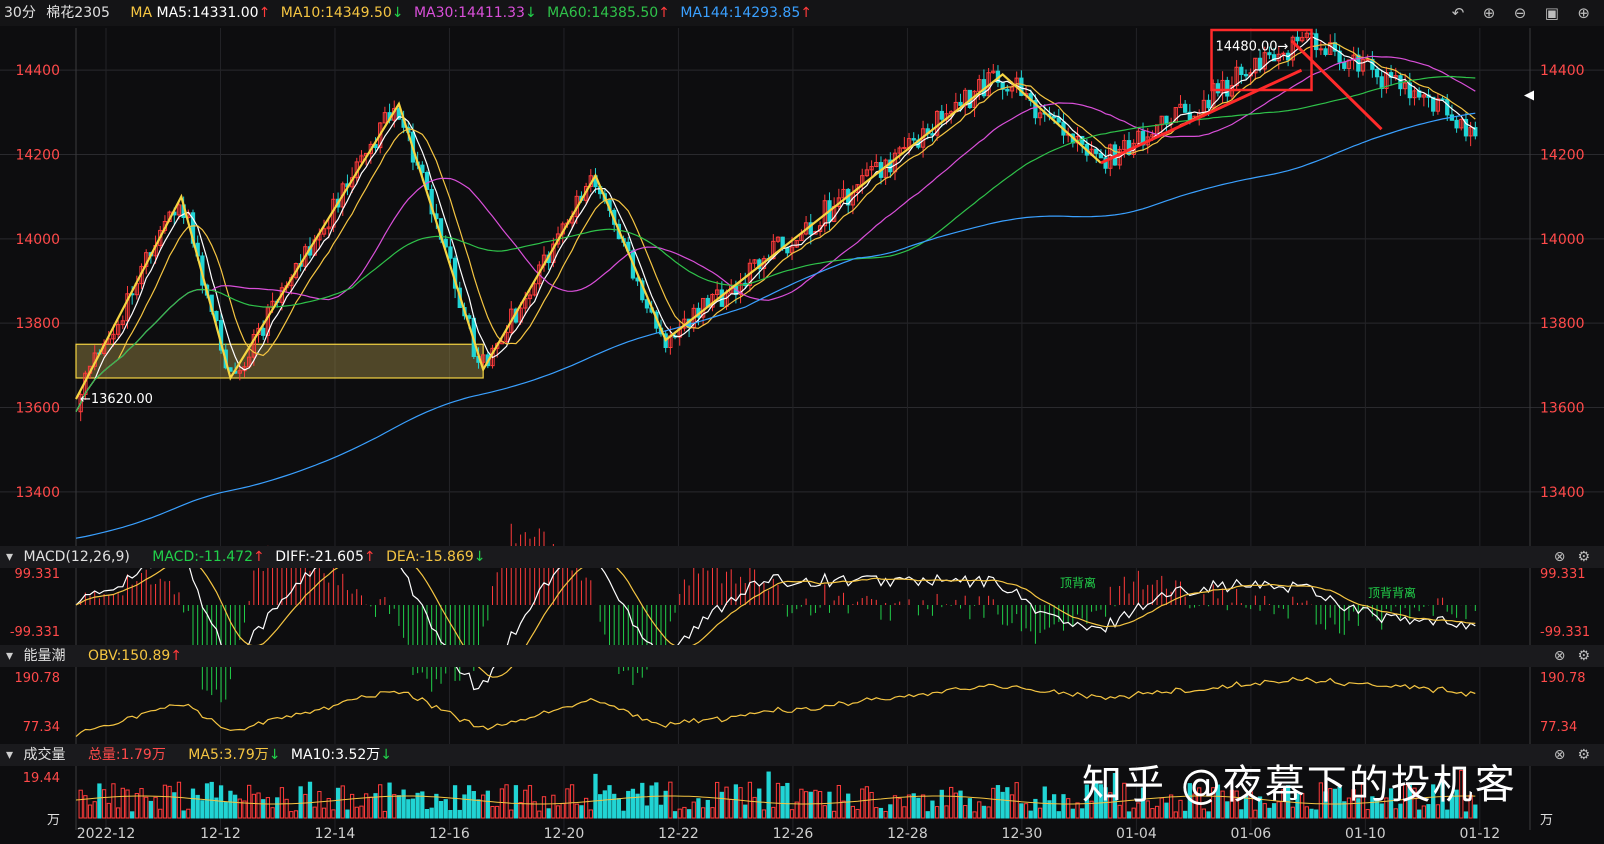 The image size is (1604, 844). Describe the element at coordinates (44, 755) in the screenshot. I see `volume-title: 成交量` at that location.